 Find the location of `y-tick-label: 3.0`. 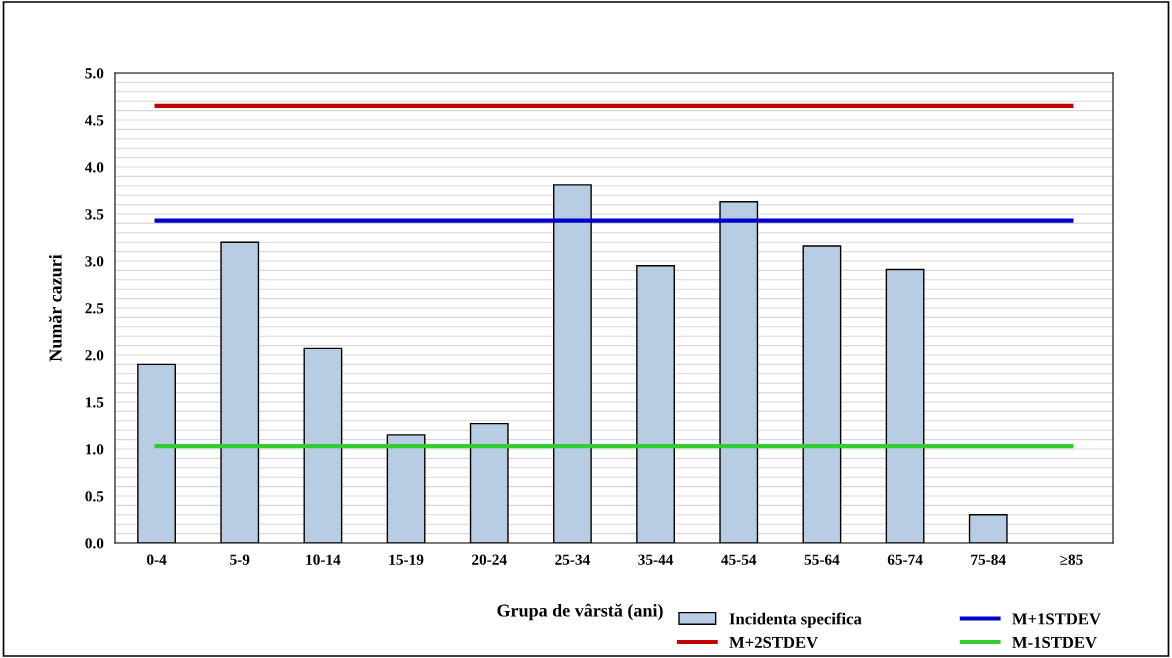

y-tick-label: 3.0 is located at coordinates (94, 261).